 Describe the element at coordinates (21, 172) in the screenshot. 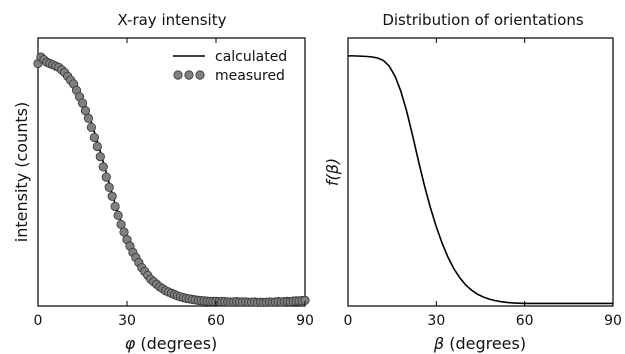

I see `y-axis-label-xray: intensity (counts)` at that location.